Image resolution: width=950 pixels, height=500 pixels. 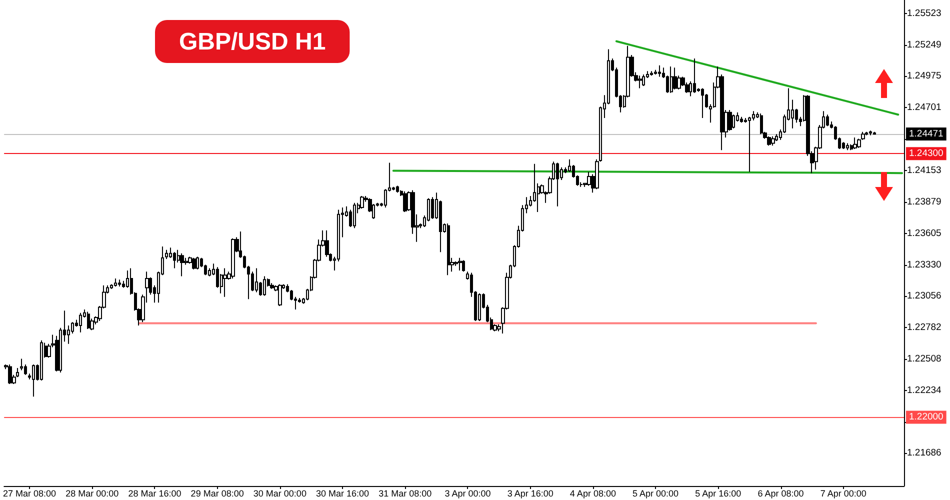 What do you see at coordinates (924, 13) in the screenshot?
I see `y-tick-label: 1.25523` at bounding box center [924, 13].